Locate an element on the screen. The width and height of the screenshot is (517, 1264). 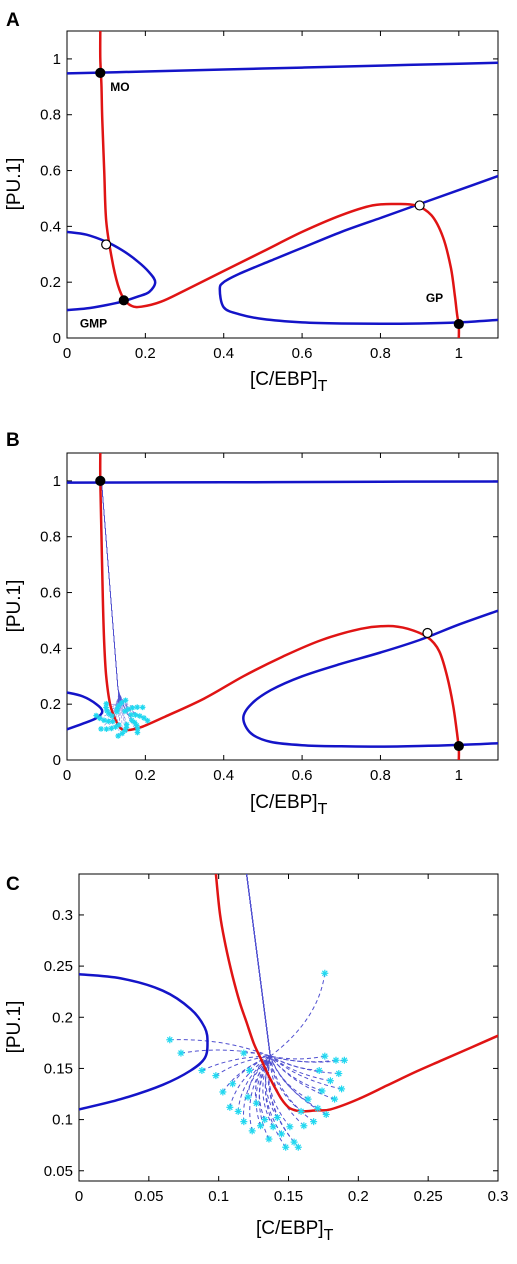
y-tick-label: 0.25 is located at coordinates (58, 966).